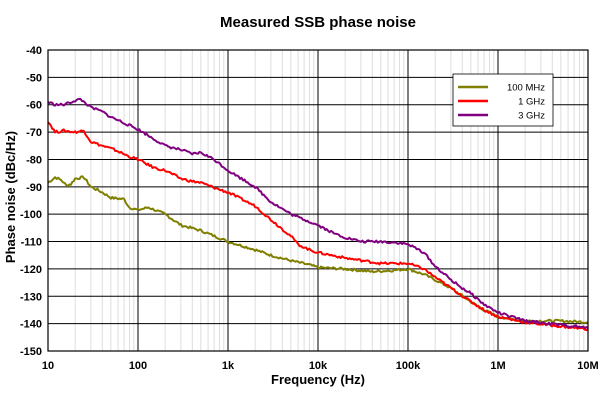  Describe the element at coordinates (228, 366) in the screenshot. I see `x-tick-label: 1k` at that location.